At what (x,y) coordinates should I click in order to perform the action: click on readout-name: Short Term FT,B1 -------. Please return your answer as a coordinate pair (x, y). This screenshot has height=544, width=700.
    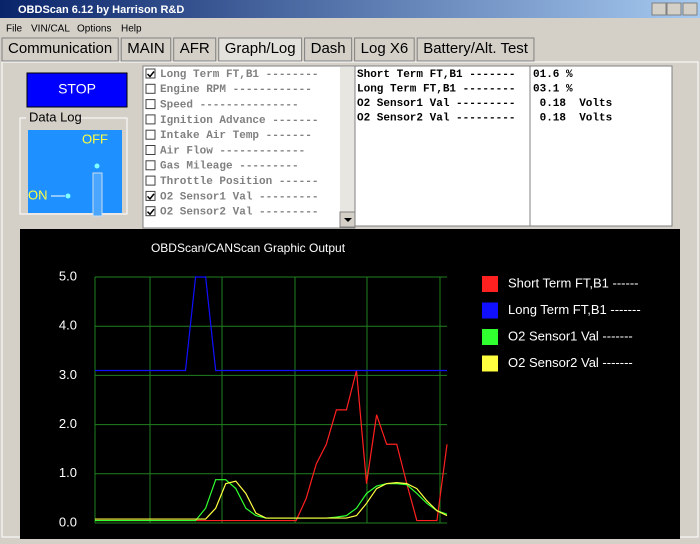
    Looking at the image, I should click on (436, 75).